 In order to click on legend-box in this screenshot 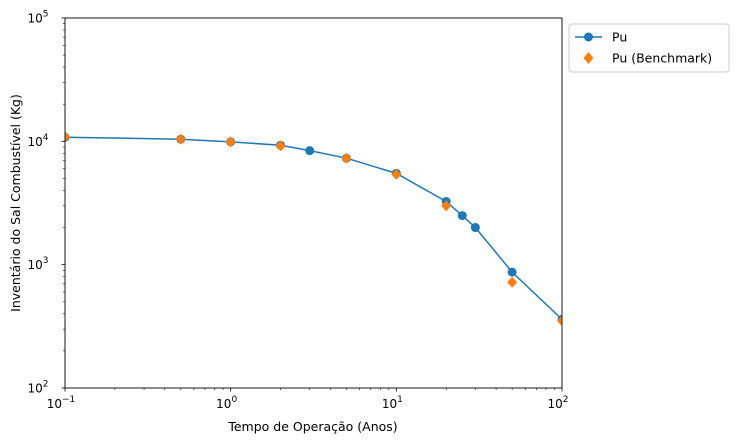, I will do `click(649, 48)`.